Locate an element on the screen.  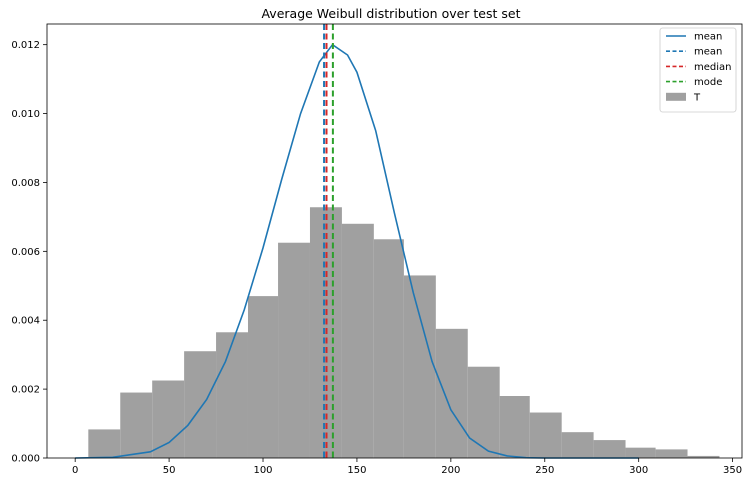
reference-lines is located at coordinates (328, 241).